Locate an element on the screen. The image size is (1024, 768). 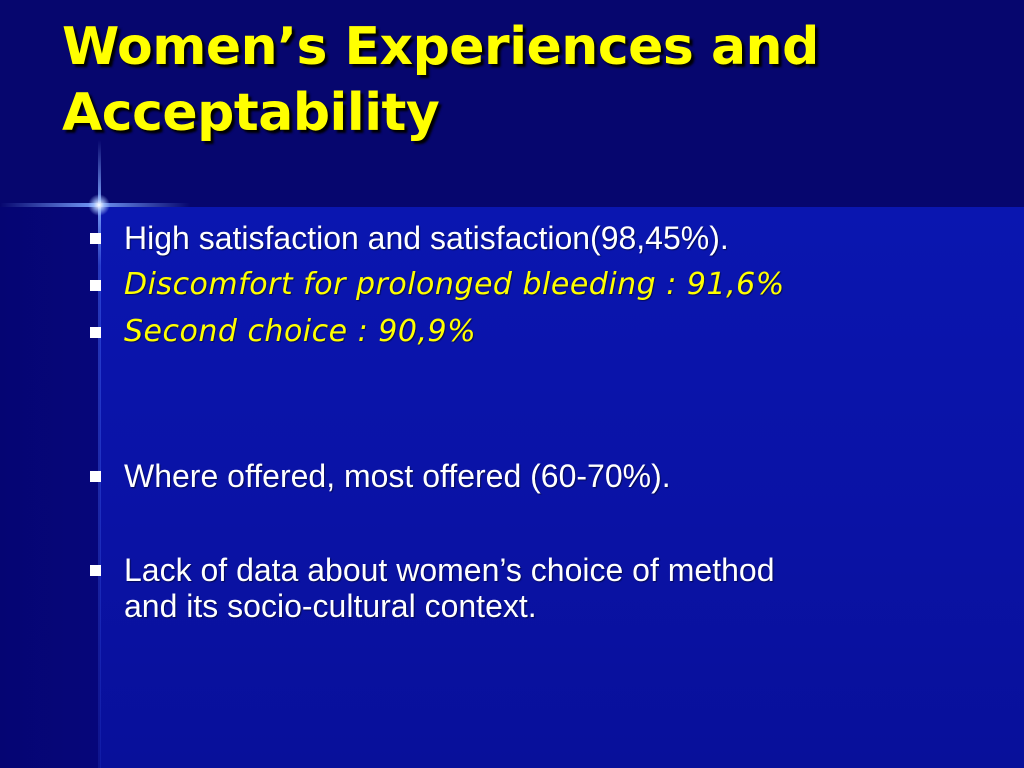
bullet-item-where-offered: Where offered, most offered (60-70%). is located at coordinates (538, 476).